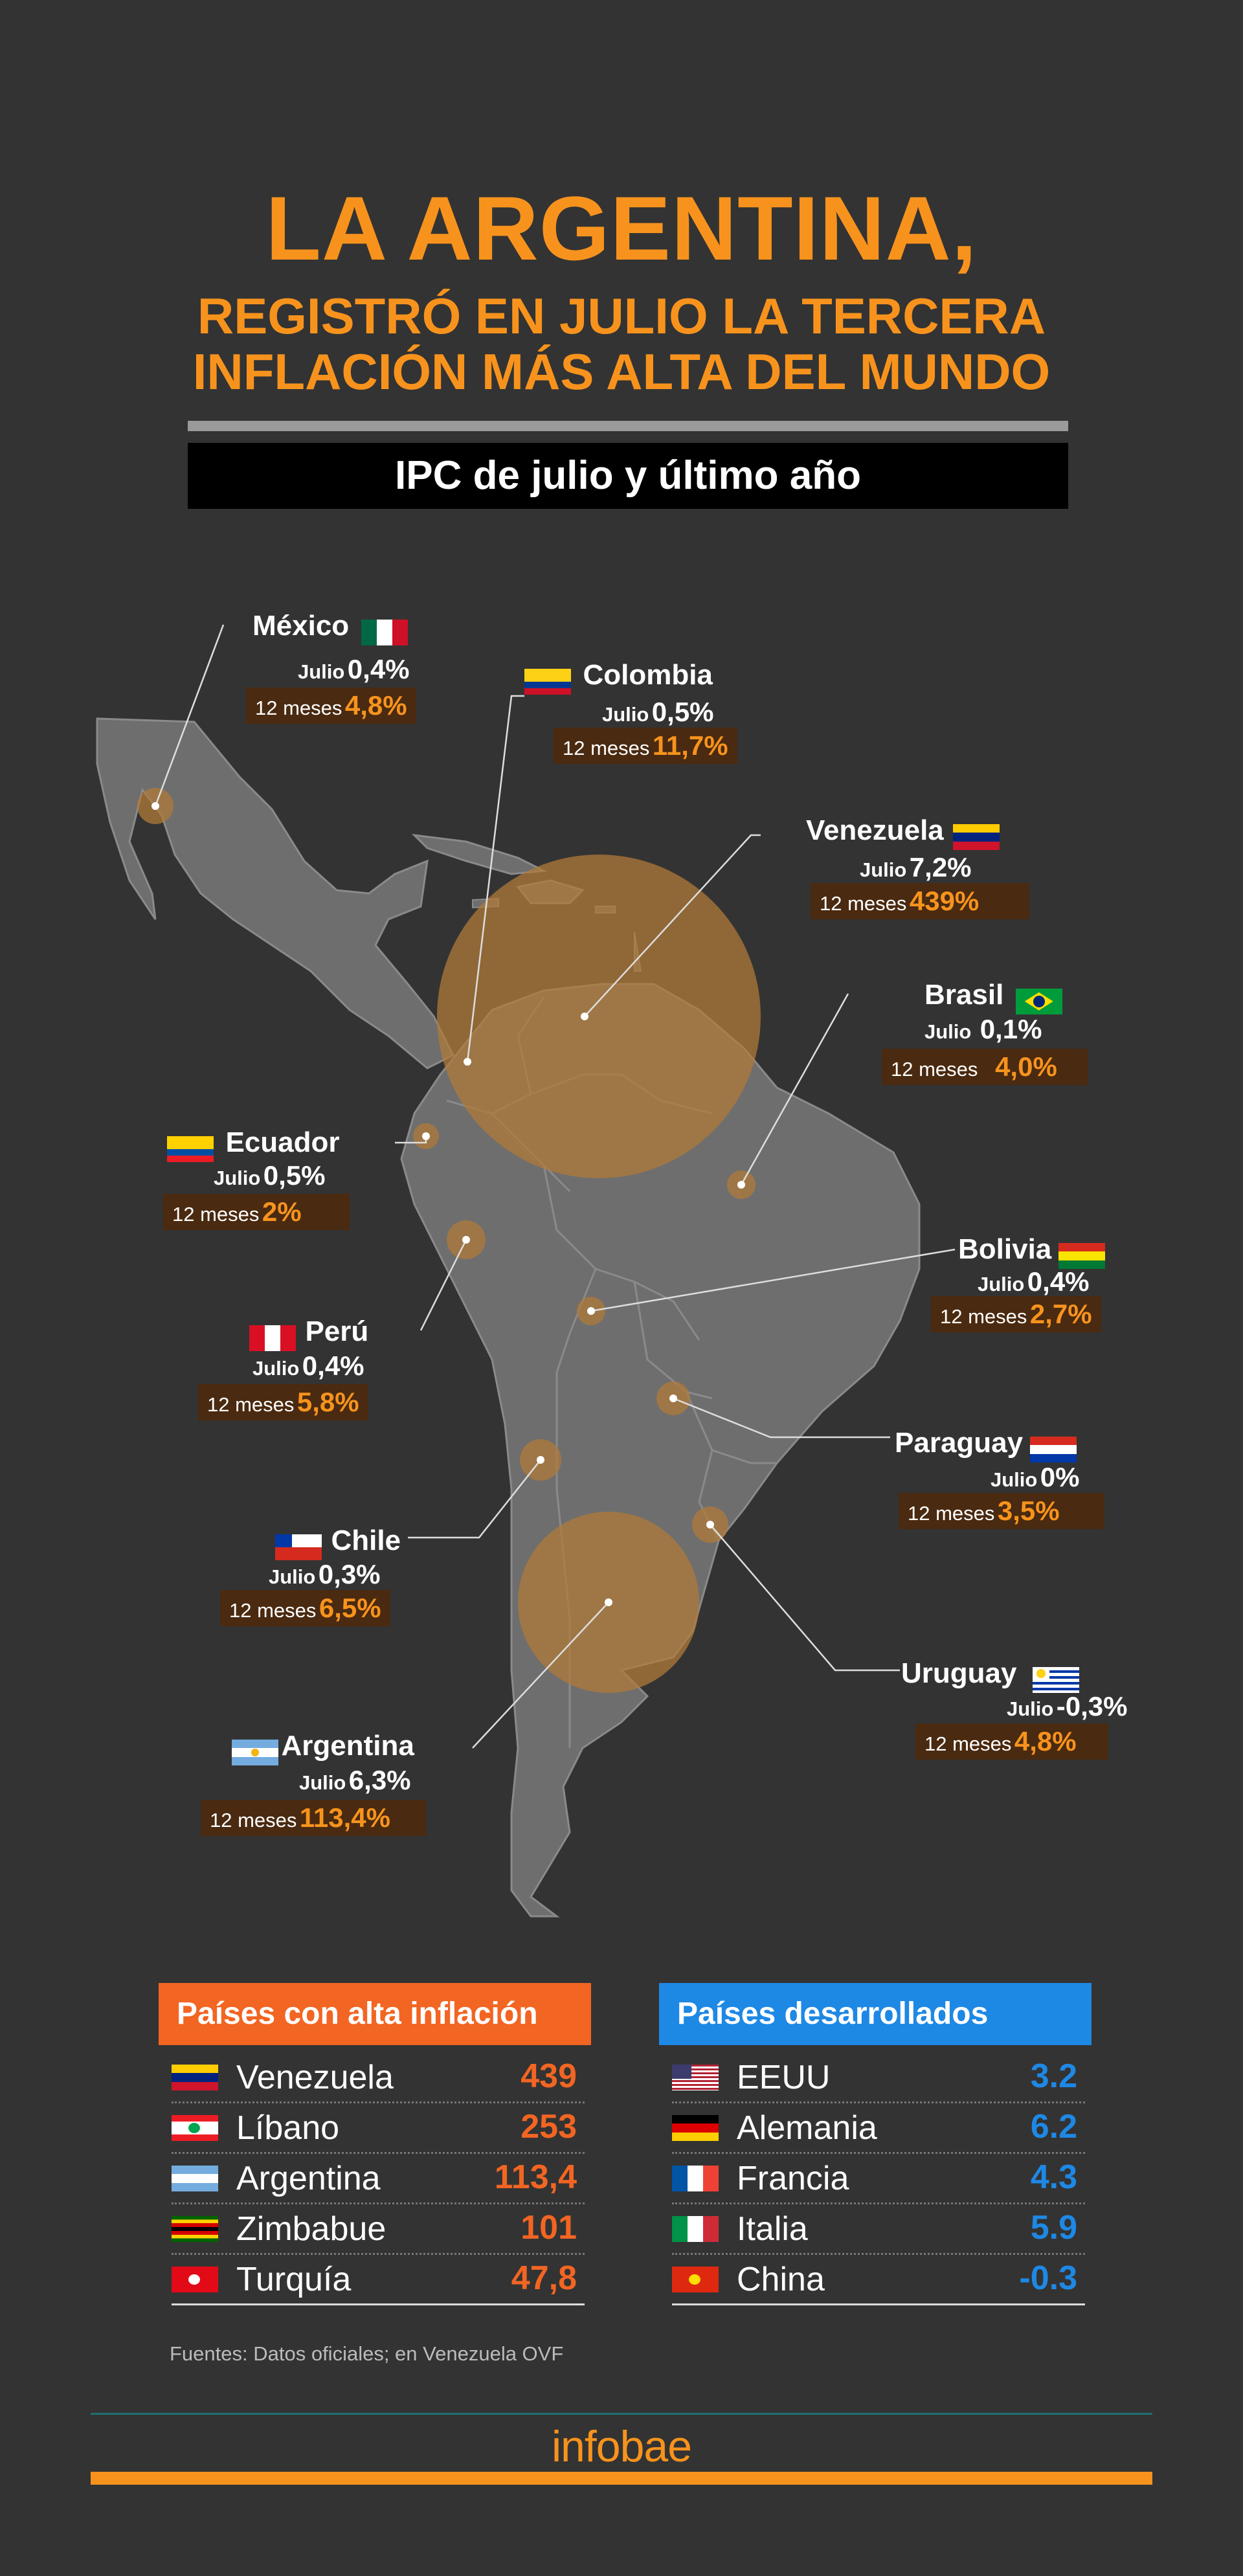 This screenshot has width=1243, height=2576. Describe the element at coordinates (549, 2227) in the screenshot. I see `row-value: 101` at that location.